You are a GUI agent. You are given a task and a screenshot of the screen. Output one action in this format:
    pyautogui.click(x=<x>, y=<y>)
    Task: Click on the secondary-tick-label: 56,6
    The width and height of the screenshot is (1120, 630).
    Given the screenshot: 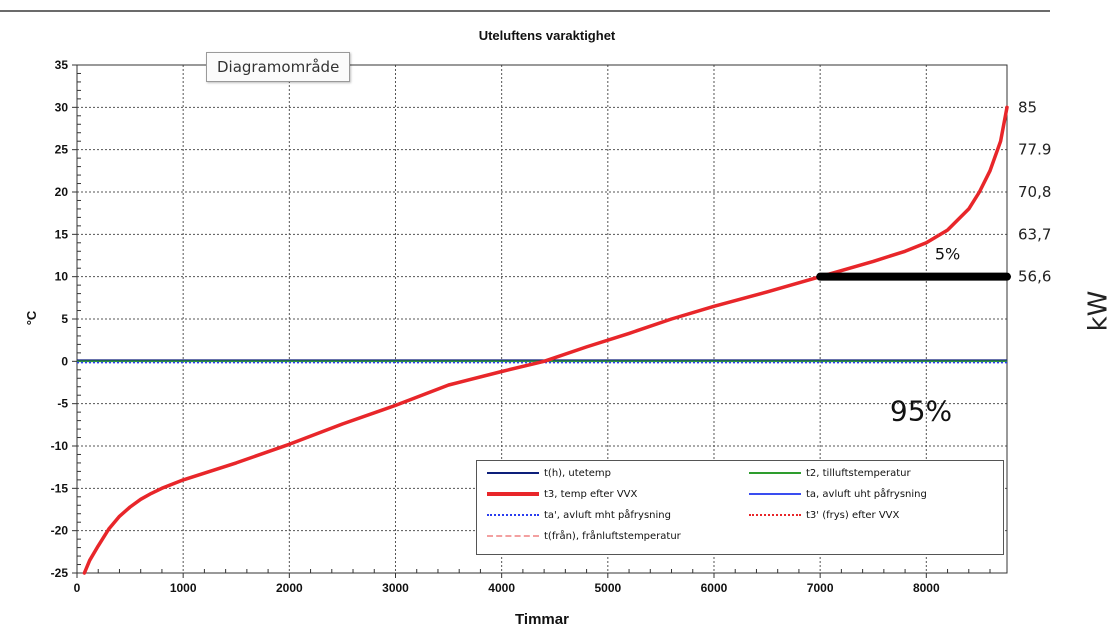 What is the action you would take?
    pyautogui.click(x=1034, y=277)
    